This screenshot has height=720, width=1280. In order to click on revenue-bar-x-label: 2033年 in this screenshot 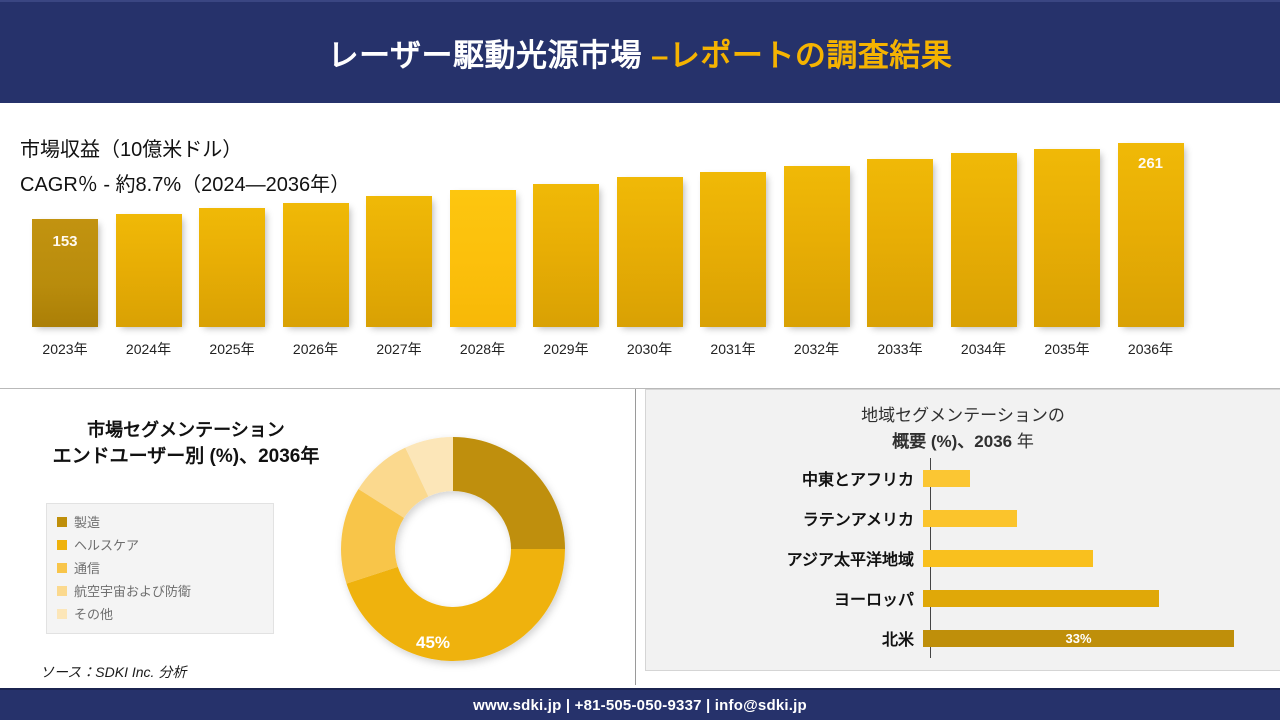, I will do `click(900, 349)`.